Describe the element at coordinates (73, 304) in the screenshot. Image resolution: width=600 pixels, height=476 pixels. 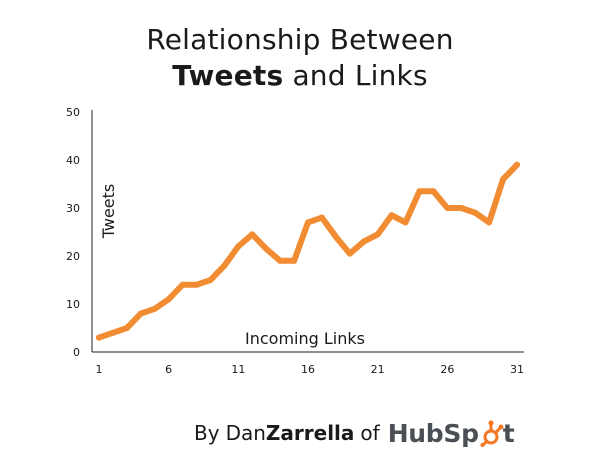
I see `y-tick-label: 10` at that location.